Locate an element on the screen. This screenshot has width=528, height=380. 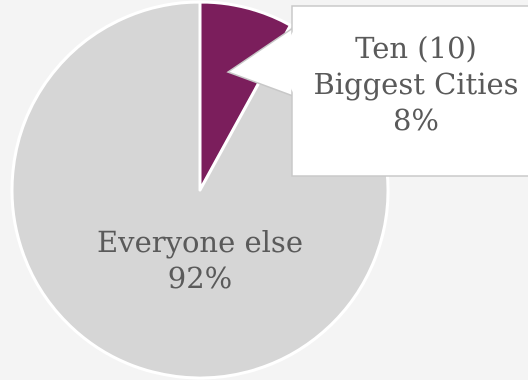
label-biggest-cities: Ten (10) Biggest Cities 8% is located at coordinates (410, 84).